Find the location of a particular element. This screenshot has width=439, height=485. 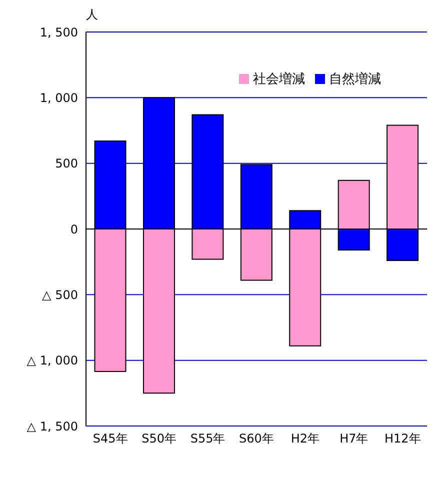

y-tick-label: 0 is located at coordinates (74, 229).